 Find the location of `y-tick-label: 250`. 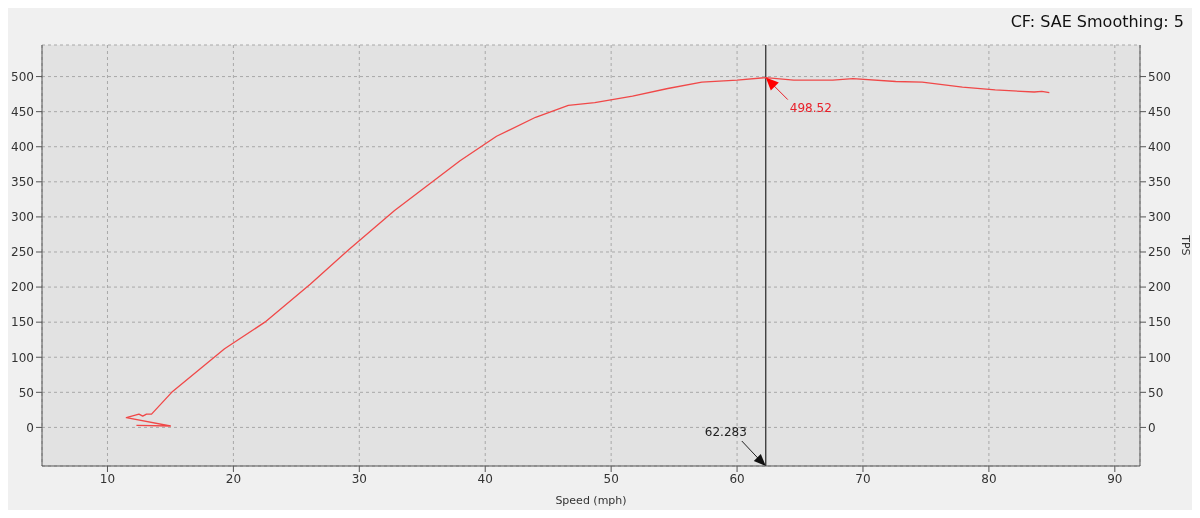

y-tick-label: 250 is located at coordinates (22, 252).